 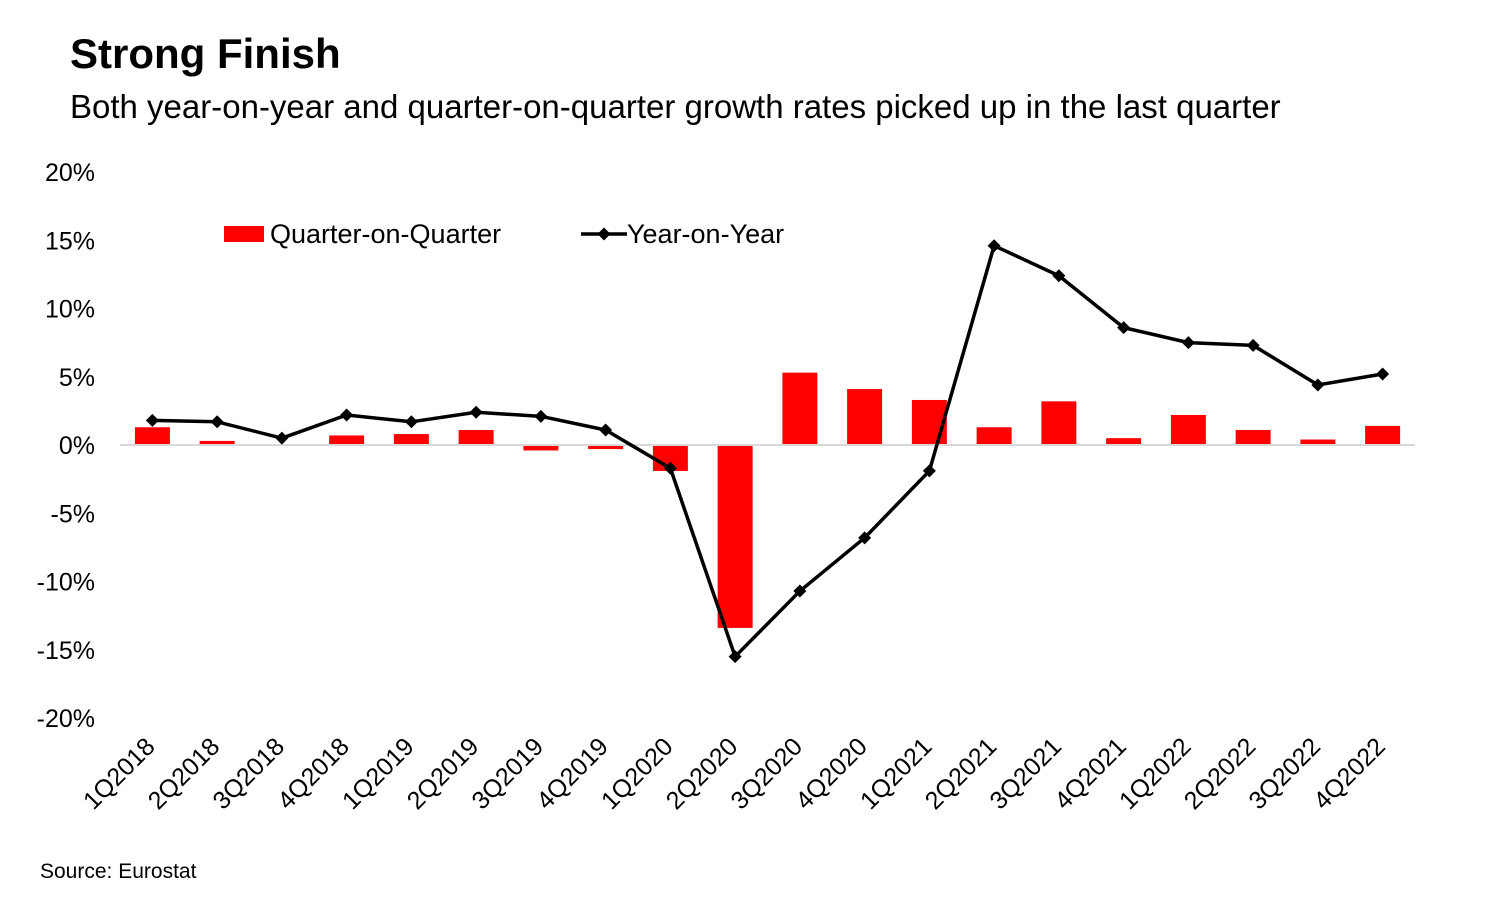 What do you see at coordinates (961, 773) in the screenshot?
I see `x-tick-label: 2Q2021` at bounding box center [961, 773].